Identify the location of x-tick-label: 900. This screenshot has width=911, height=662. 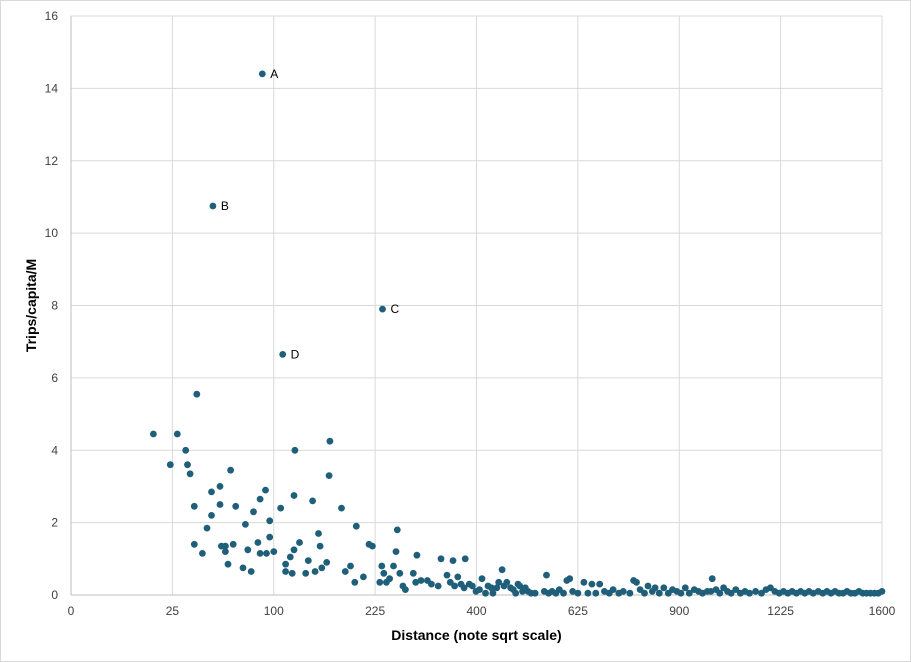
(679, 611).